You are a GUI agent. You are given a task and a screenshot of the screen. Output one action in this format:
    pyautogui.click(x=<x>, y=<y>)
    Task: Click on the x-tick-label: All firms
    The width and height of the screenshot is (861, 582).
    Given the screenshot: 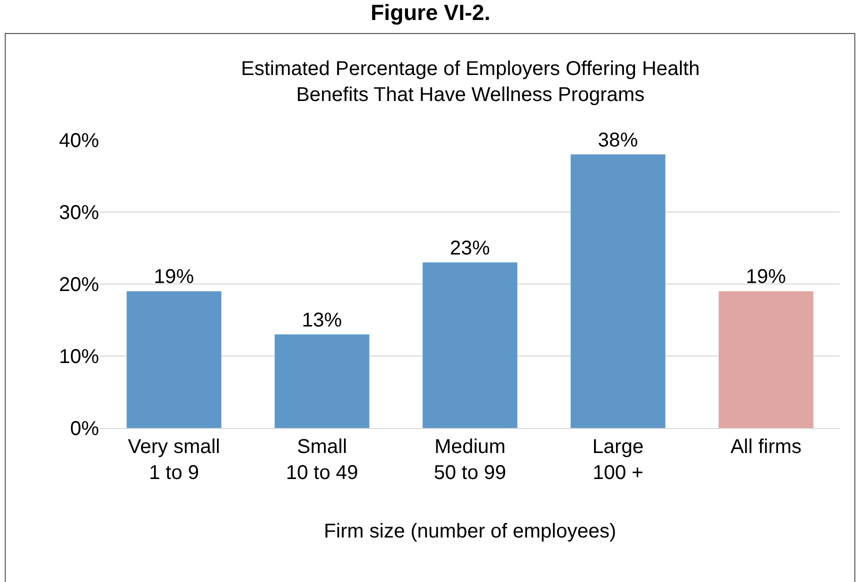 What is the action you would take?
    pyautogui.click(x=766, y=447)
    